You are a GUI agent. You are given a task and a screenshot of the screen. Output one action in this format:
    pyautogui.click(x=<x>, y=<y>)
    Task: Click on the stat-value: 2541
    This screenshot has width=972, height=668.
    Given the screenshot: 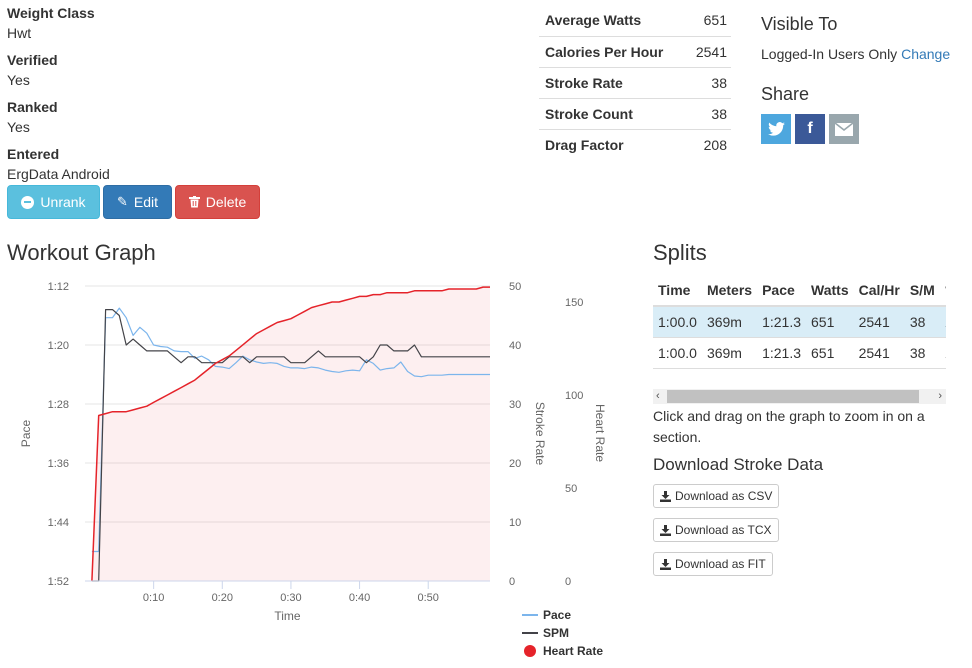 What is the action you would take?
    pyautogui.click(x=708, y=51)
    